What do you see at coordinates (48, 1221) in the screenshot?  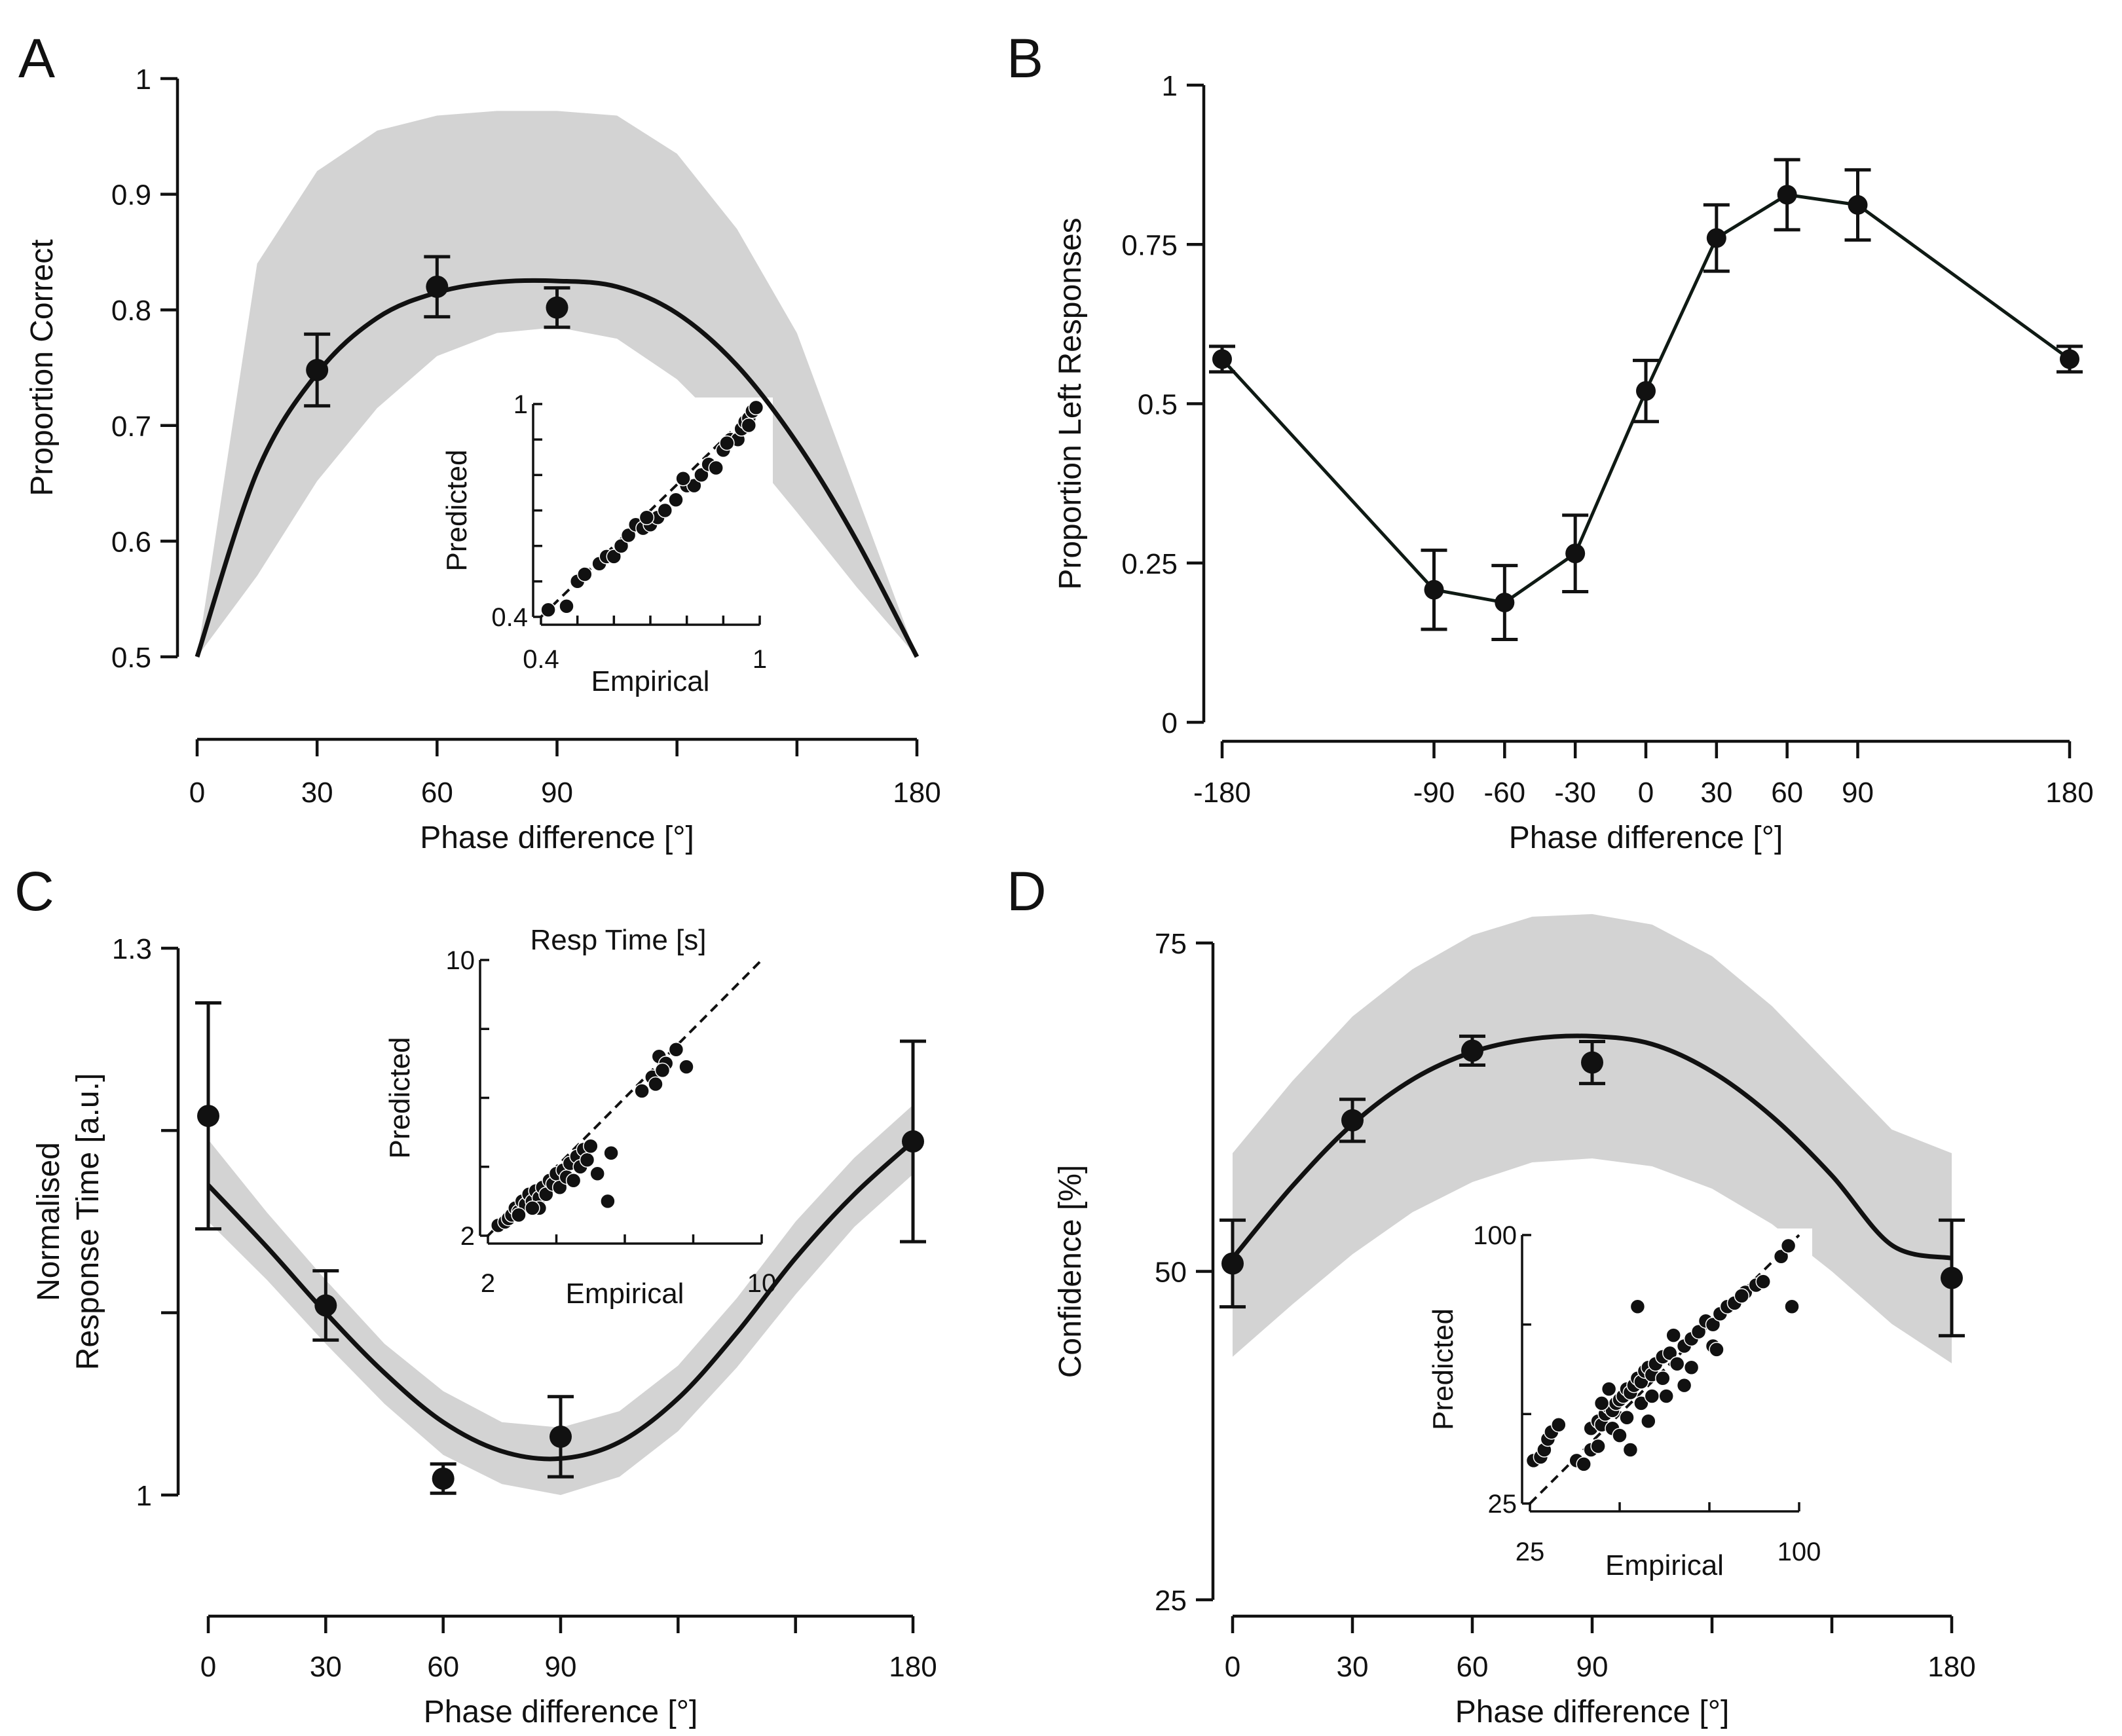 I see `panel-c-y-label-line-1: Normalised` at bounding box center [48, 1221].